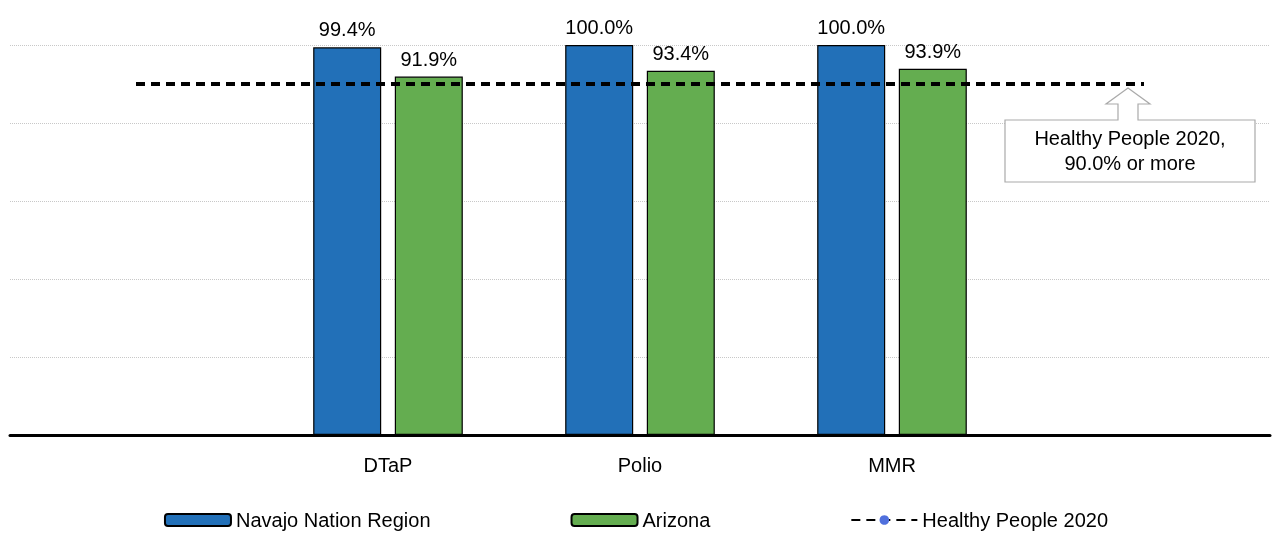 Image resolution: width=1272 pixels, height=537 pixels. Describe the element at coordinates (640, 465) in the screenshot. I see `x-tick-label: Polio` at that location.